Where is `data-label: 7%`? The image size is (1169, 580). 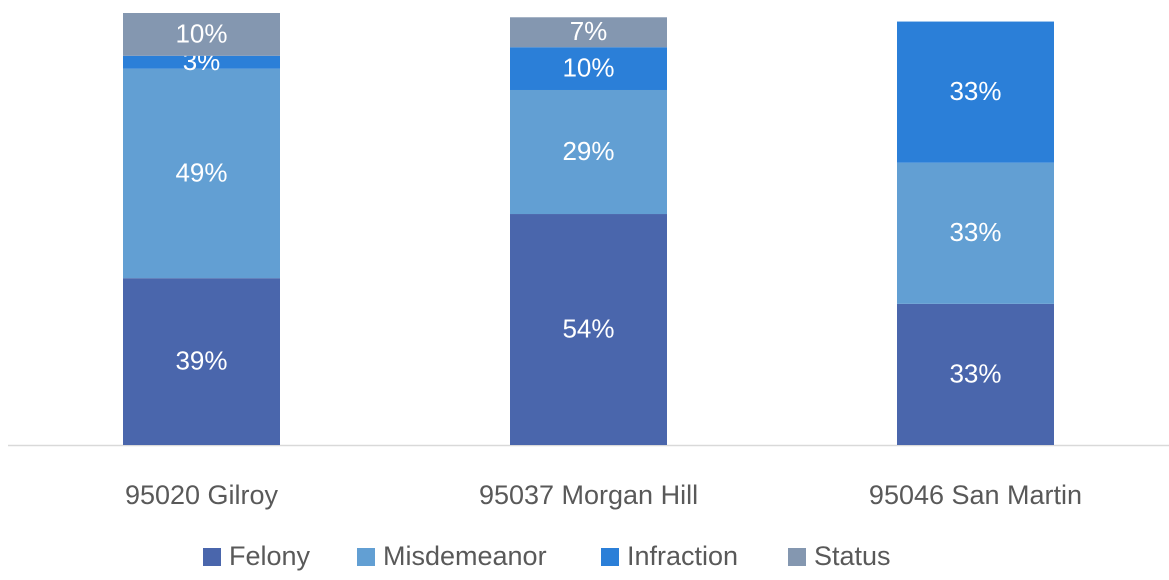 data-label: 7% is located at coordinates (589, 31).